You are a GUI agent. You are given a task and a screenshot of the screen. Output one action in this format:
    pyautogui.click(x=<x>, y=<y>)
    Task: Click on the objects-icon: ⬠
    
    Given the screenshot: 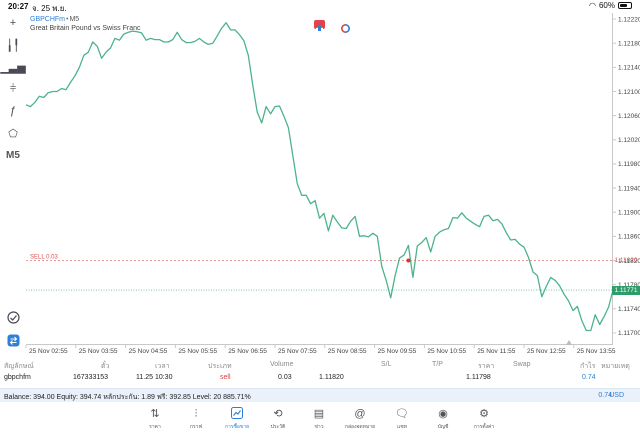 What is the action you would take?
    pyautogui.click(x=13, y=133)
    